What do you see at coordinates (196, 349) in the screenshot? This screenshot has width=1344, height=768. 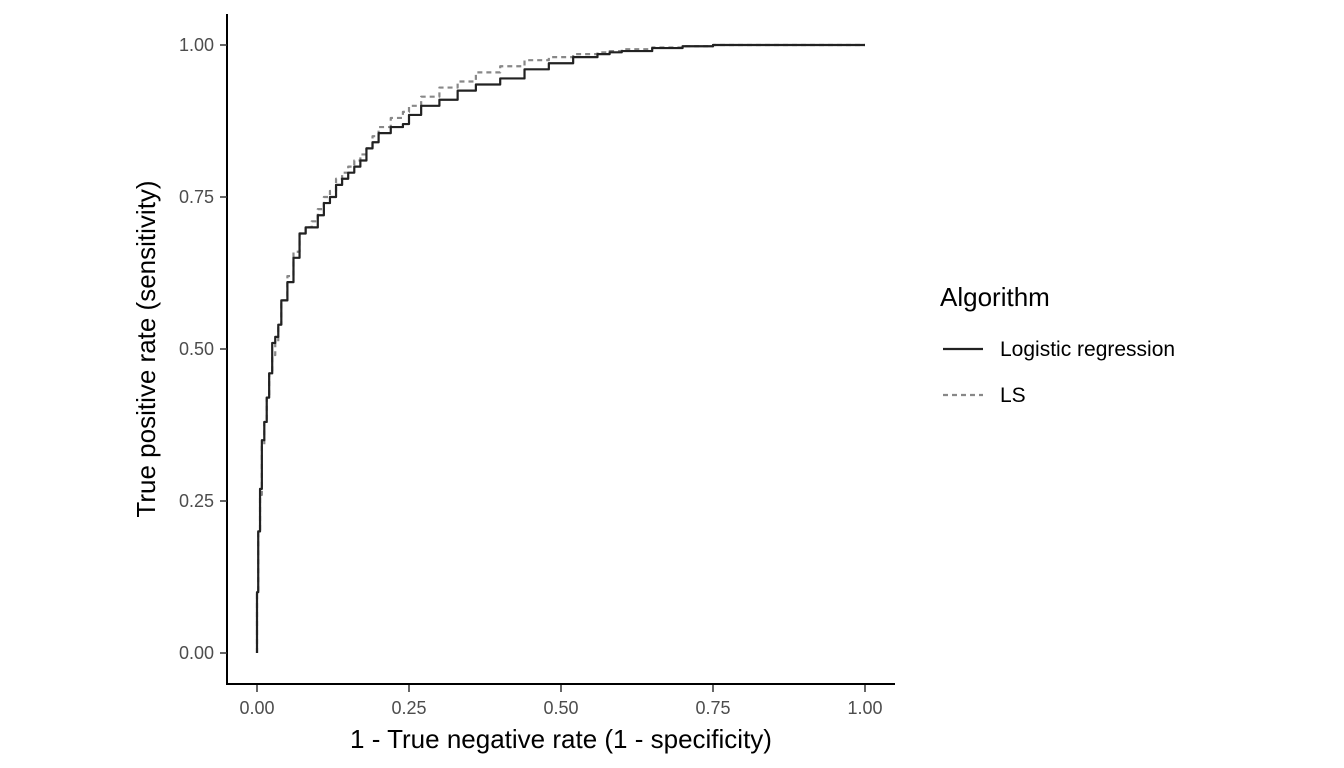 I see `y-tick-label: 0.50` at bounding box center [196, 349].